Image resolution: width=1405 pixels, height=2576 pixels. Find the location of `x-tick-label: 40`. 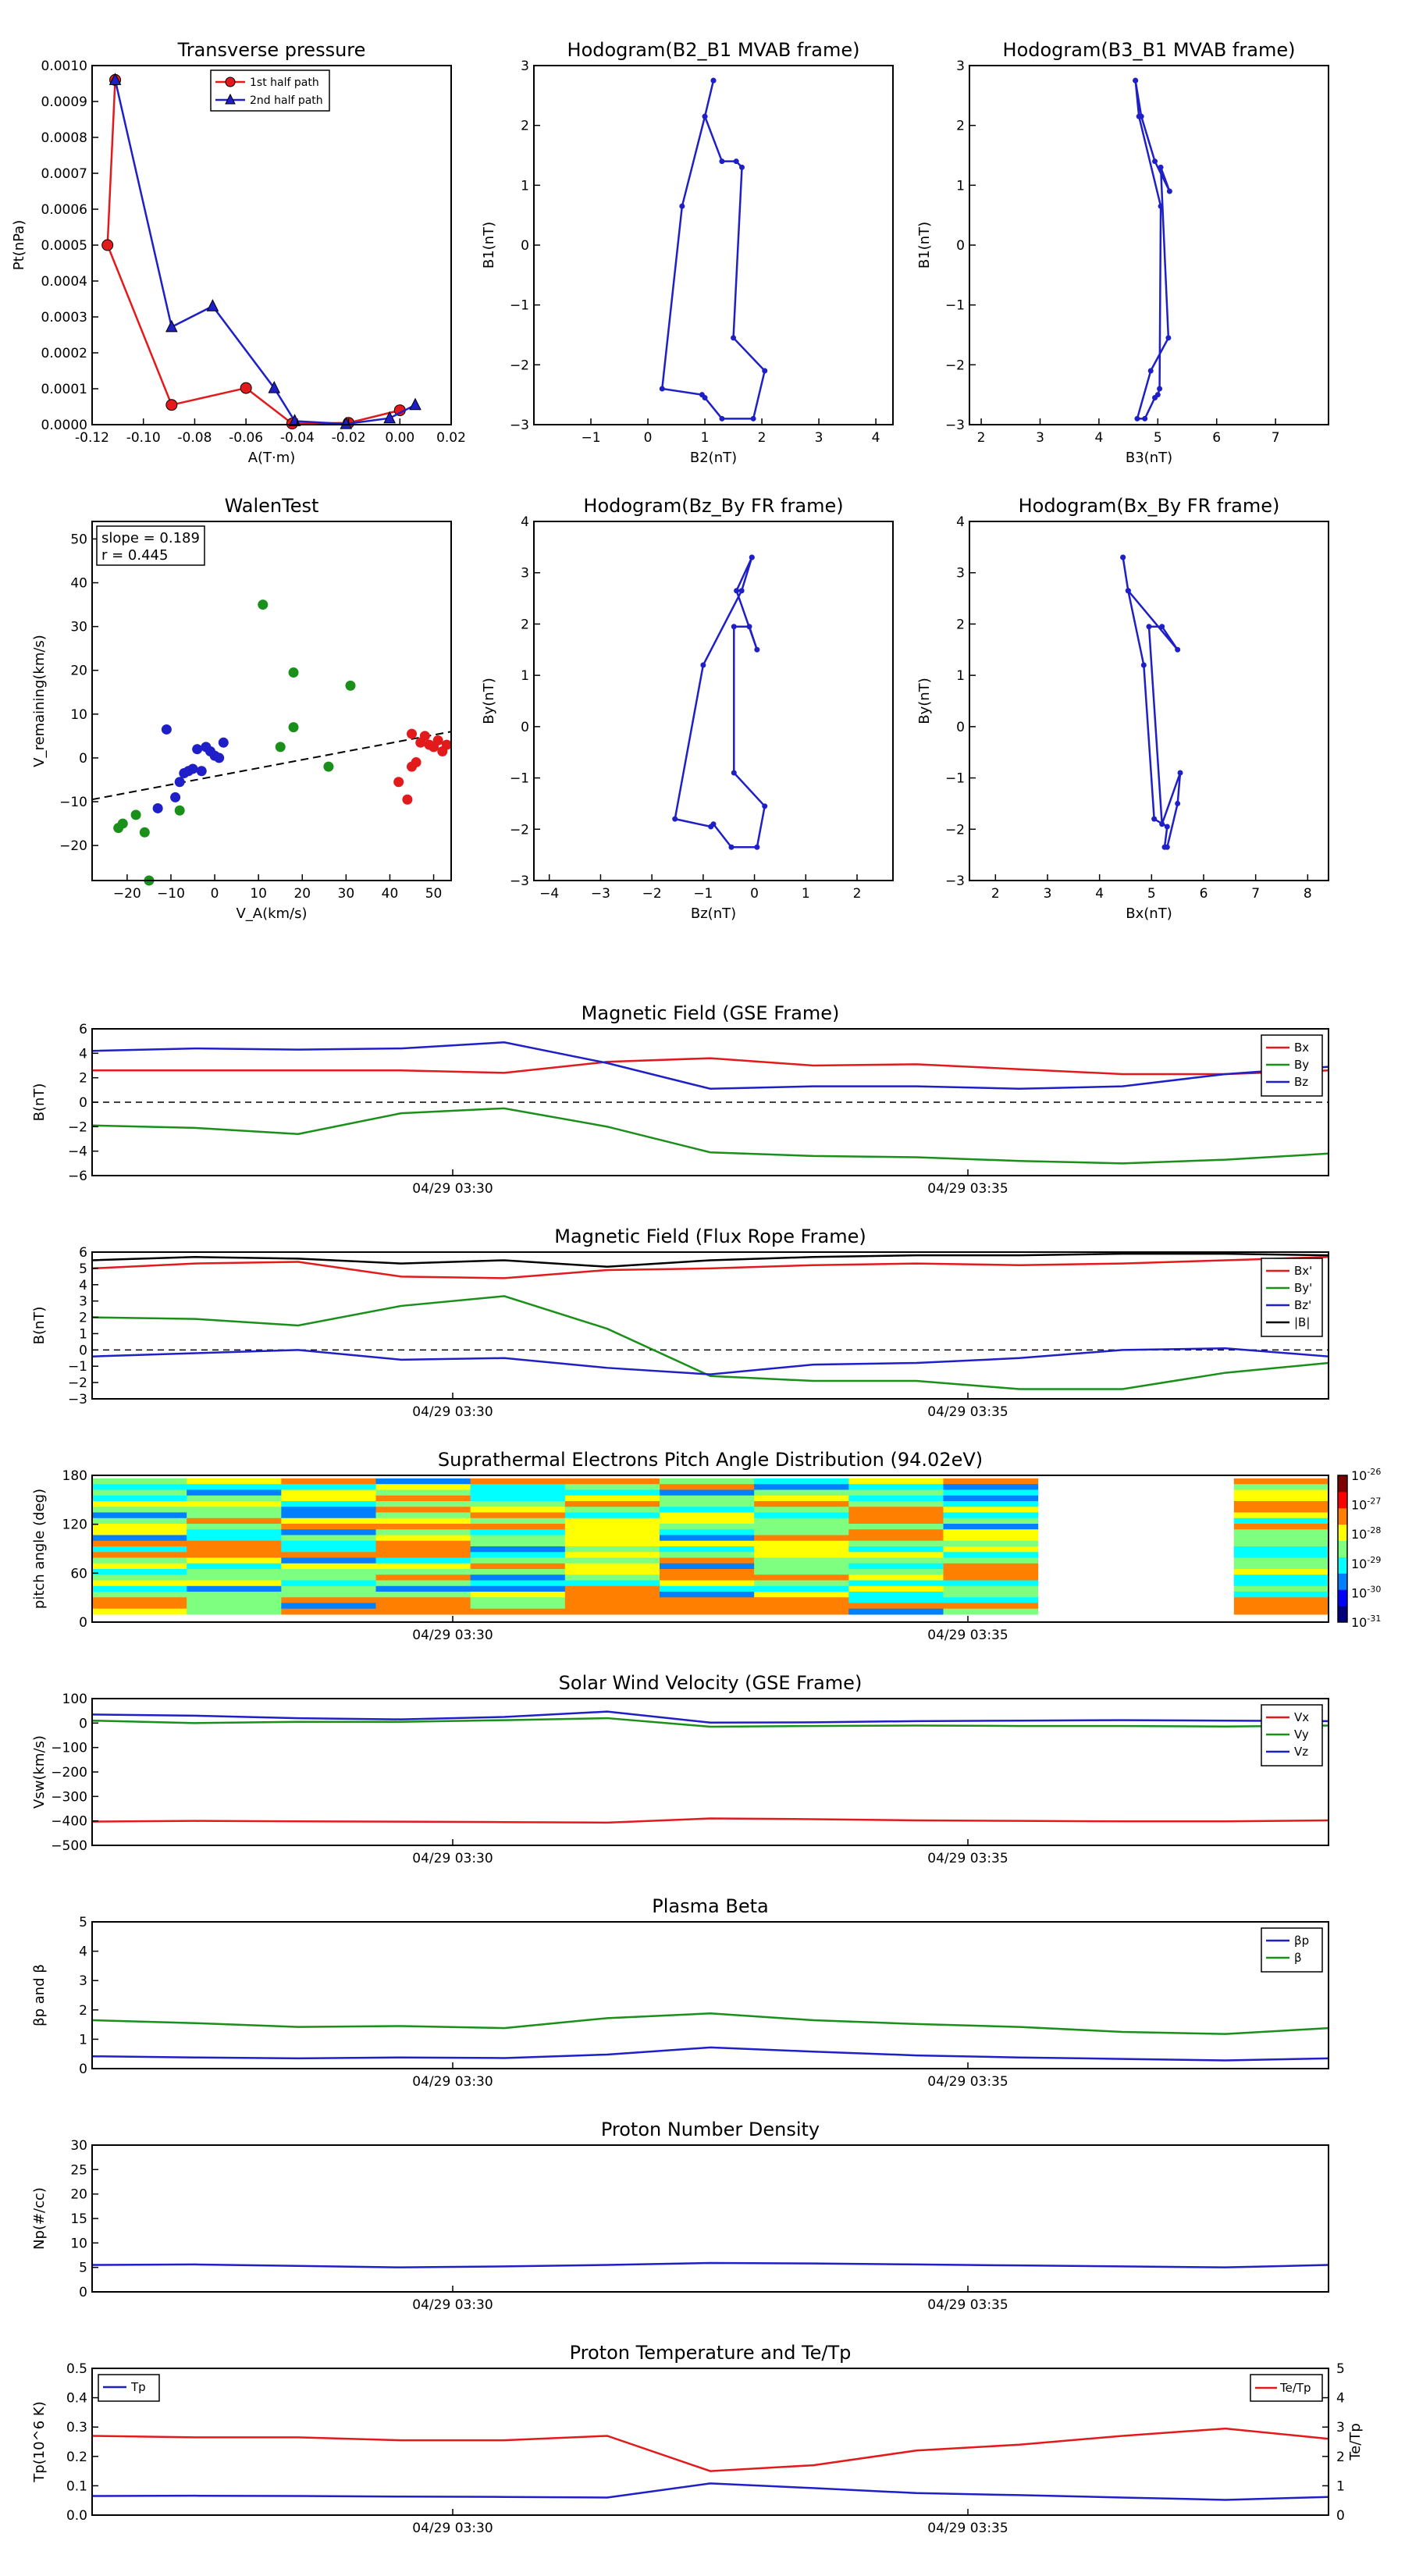

x-tick-label: 40 is located at coordinates (391, 894).